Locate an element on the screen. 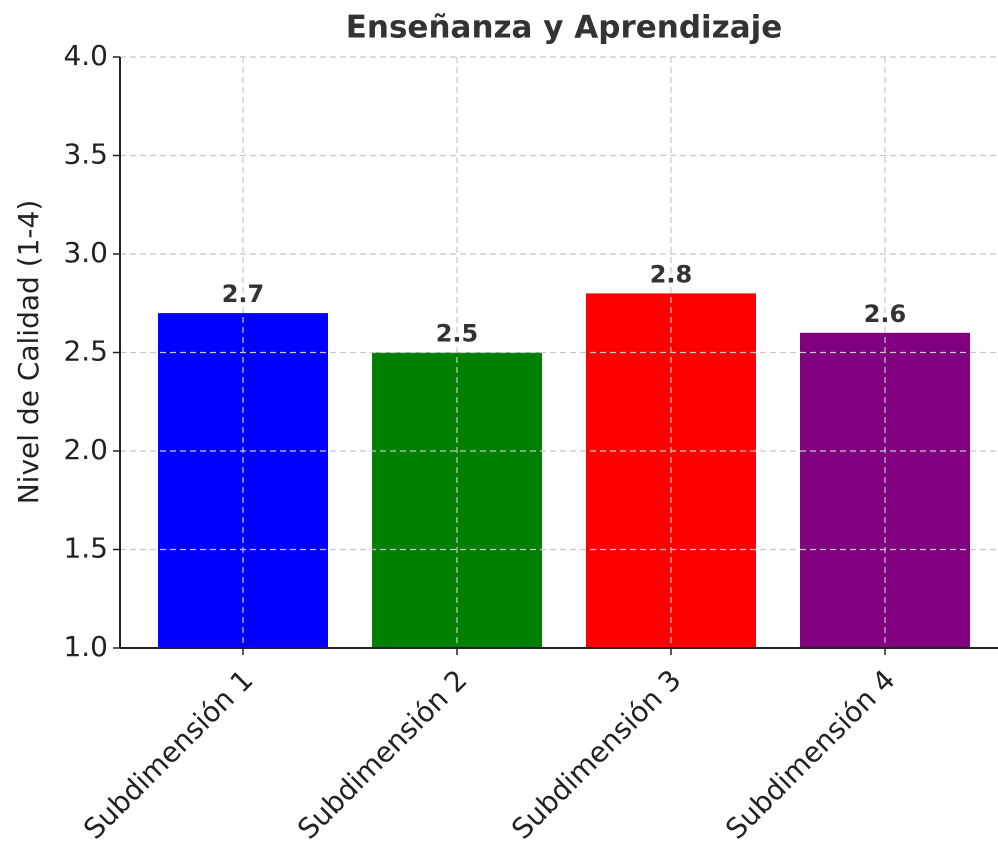 This screenshot has width=998, height=854. value-label: 2.8 is located at coordinates (671, 274).